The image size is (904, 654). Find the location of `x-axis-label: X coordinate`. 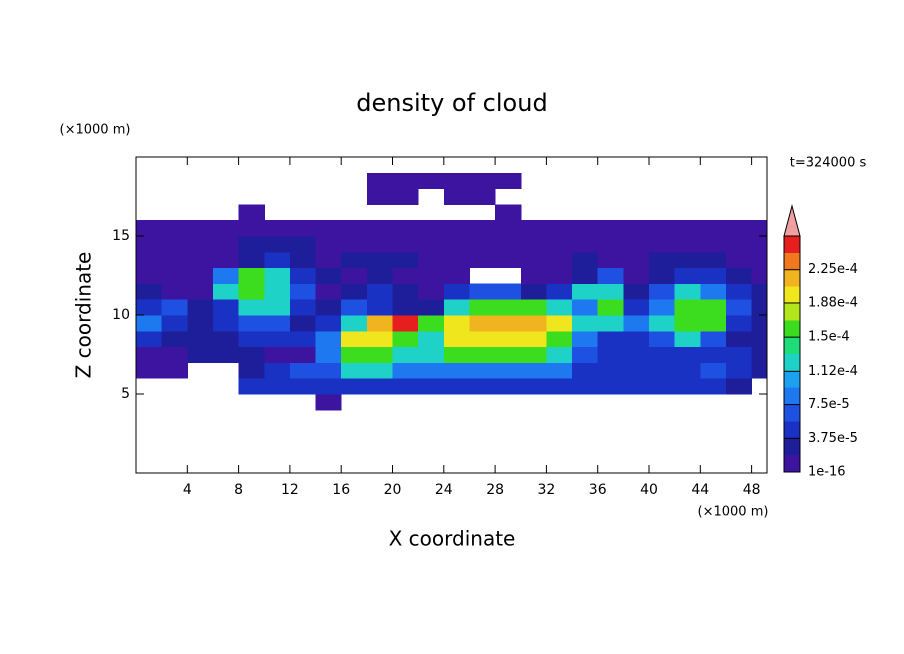

x-axis-label: X coordinate is located at coordinates (452, 539).